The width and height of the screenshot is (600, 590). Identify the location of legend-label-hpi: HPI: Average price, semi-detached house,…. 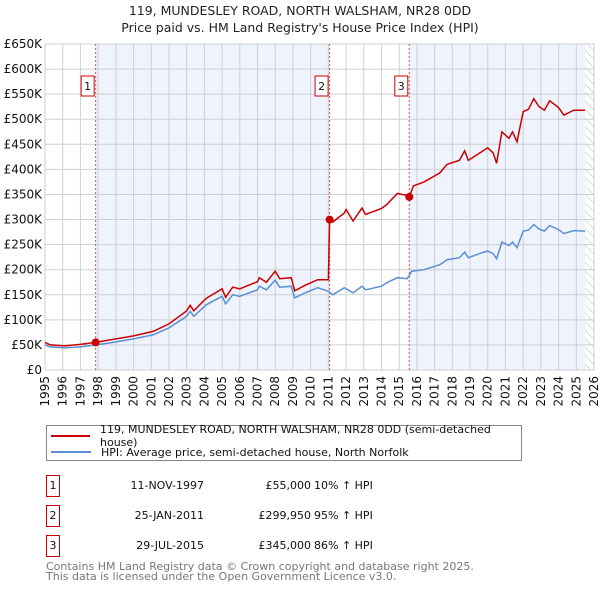
(255, 452).